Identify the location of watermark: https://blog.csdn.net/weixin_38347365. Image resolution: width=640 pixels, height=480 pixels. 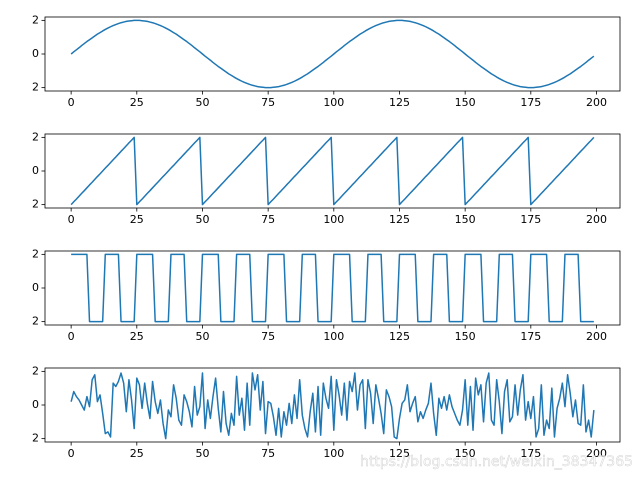
(496, 462).